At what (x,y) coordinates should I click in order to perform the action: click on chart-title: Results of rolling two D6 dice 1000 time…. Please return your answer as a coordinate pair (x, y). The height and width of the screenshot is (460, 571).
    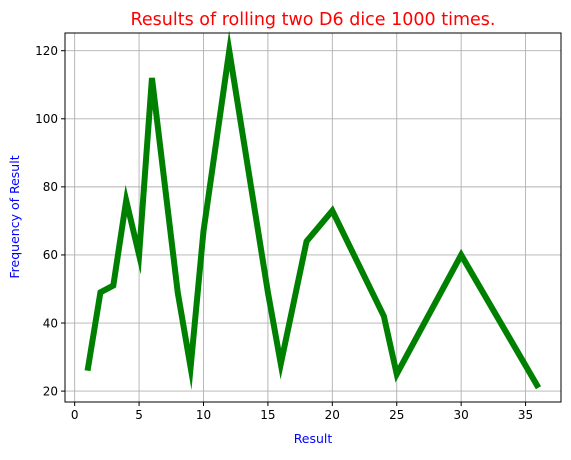
    Looking at the image, I should click on (313, 20).